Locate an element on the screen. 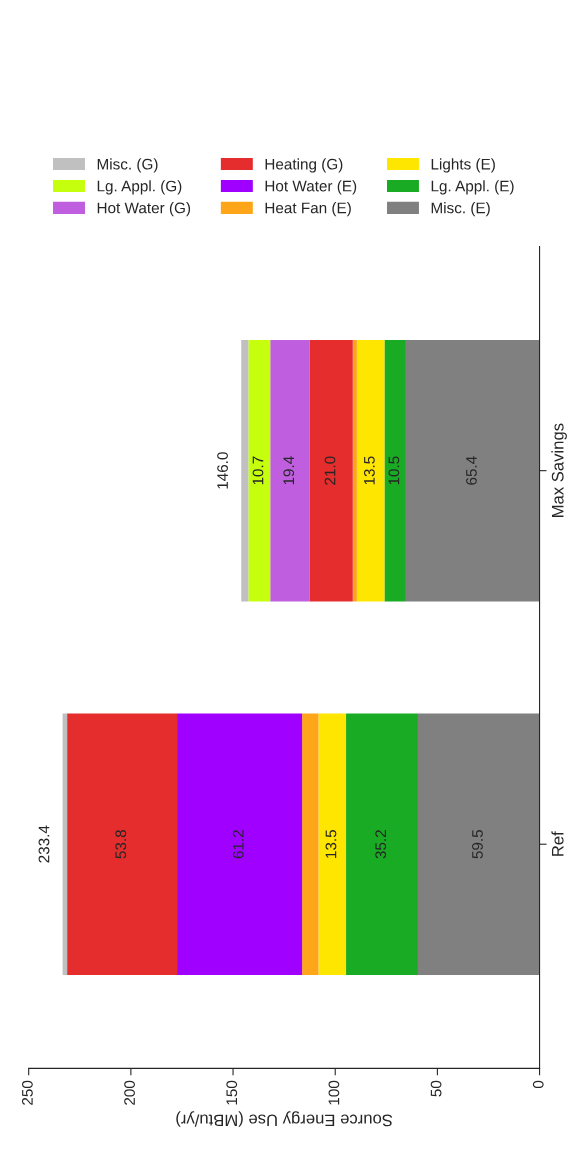 Image resolution: width=574 pixels, height=1174 pixels. data-label: 35.2 is located at coordinates (381, 844).